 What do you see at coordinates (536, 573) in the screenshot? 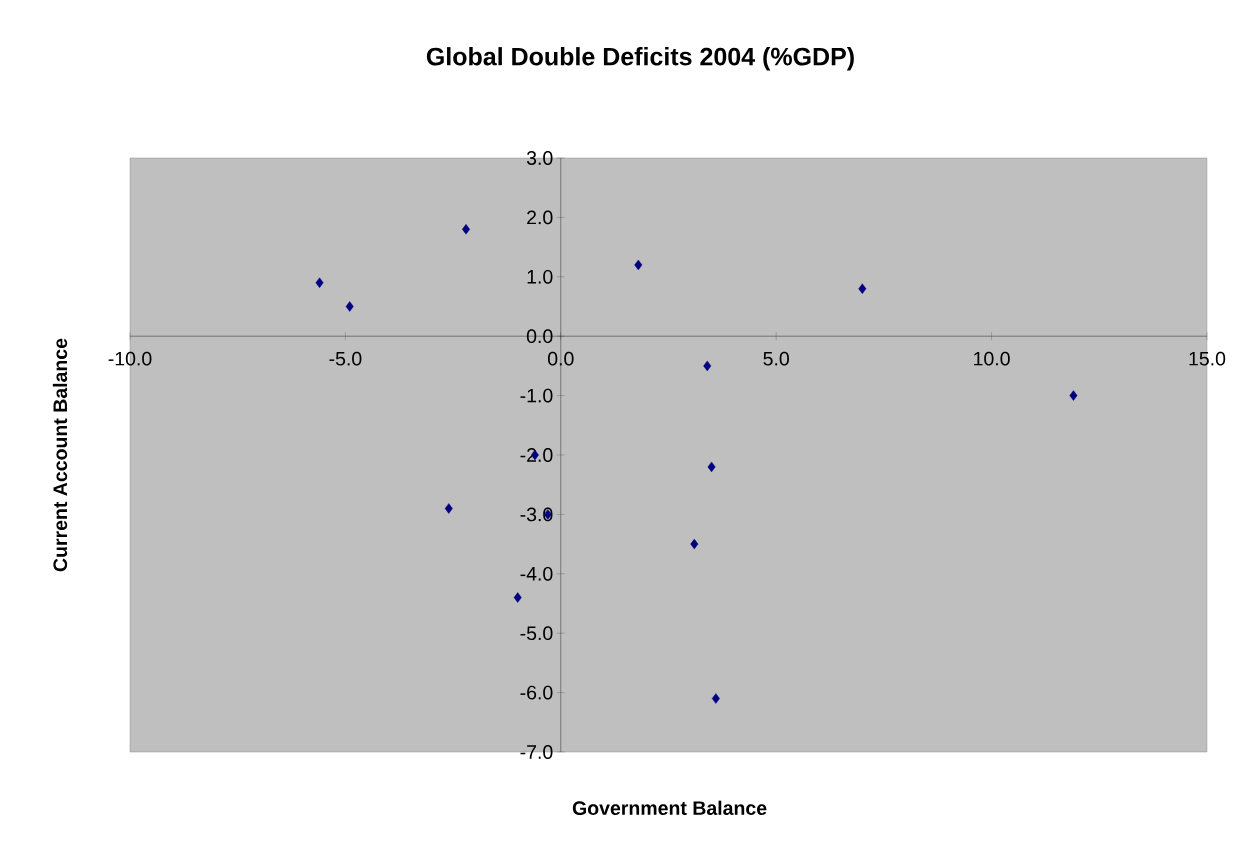
I see `y-tick-label: -4.0` at bounding box center [536, 573].